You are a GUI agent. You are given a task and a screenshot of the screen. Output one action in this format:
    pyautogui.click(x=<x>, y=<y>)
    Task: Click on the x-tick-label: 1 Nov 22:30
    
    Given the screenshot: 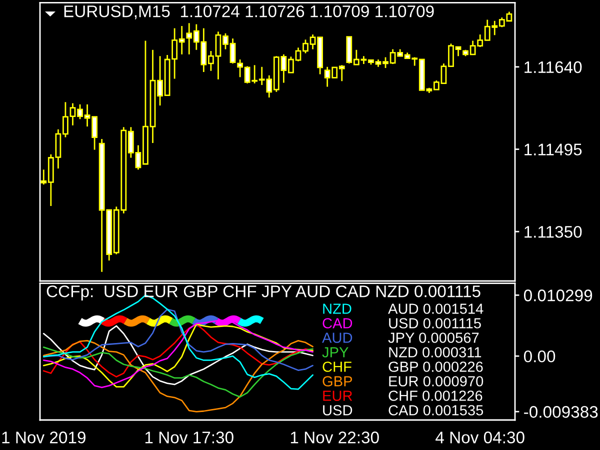 What is the action you would take?
    pyautogui.click(x=334, y=438)
    